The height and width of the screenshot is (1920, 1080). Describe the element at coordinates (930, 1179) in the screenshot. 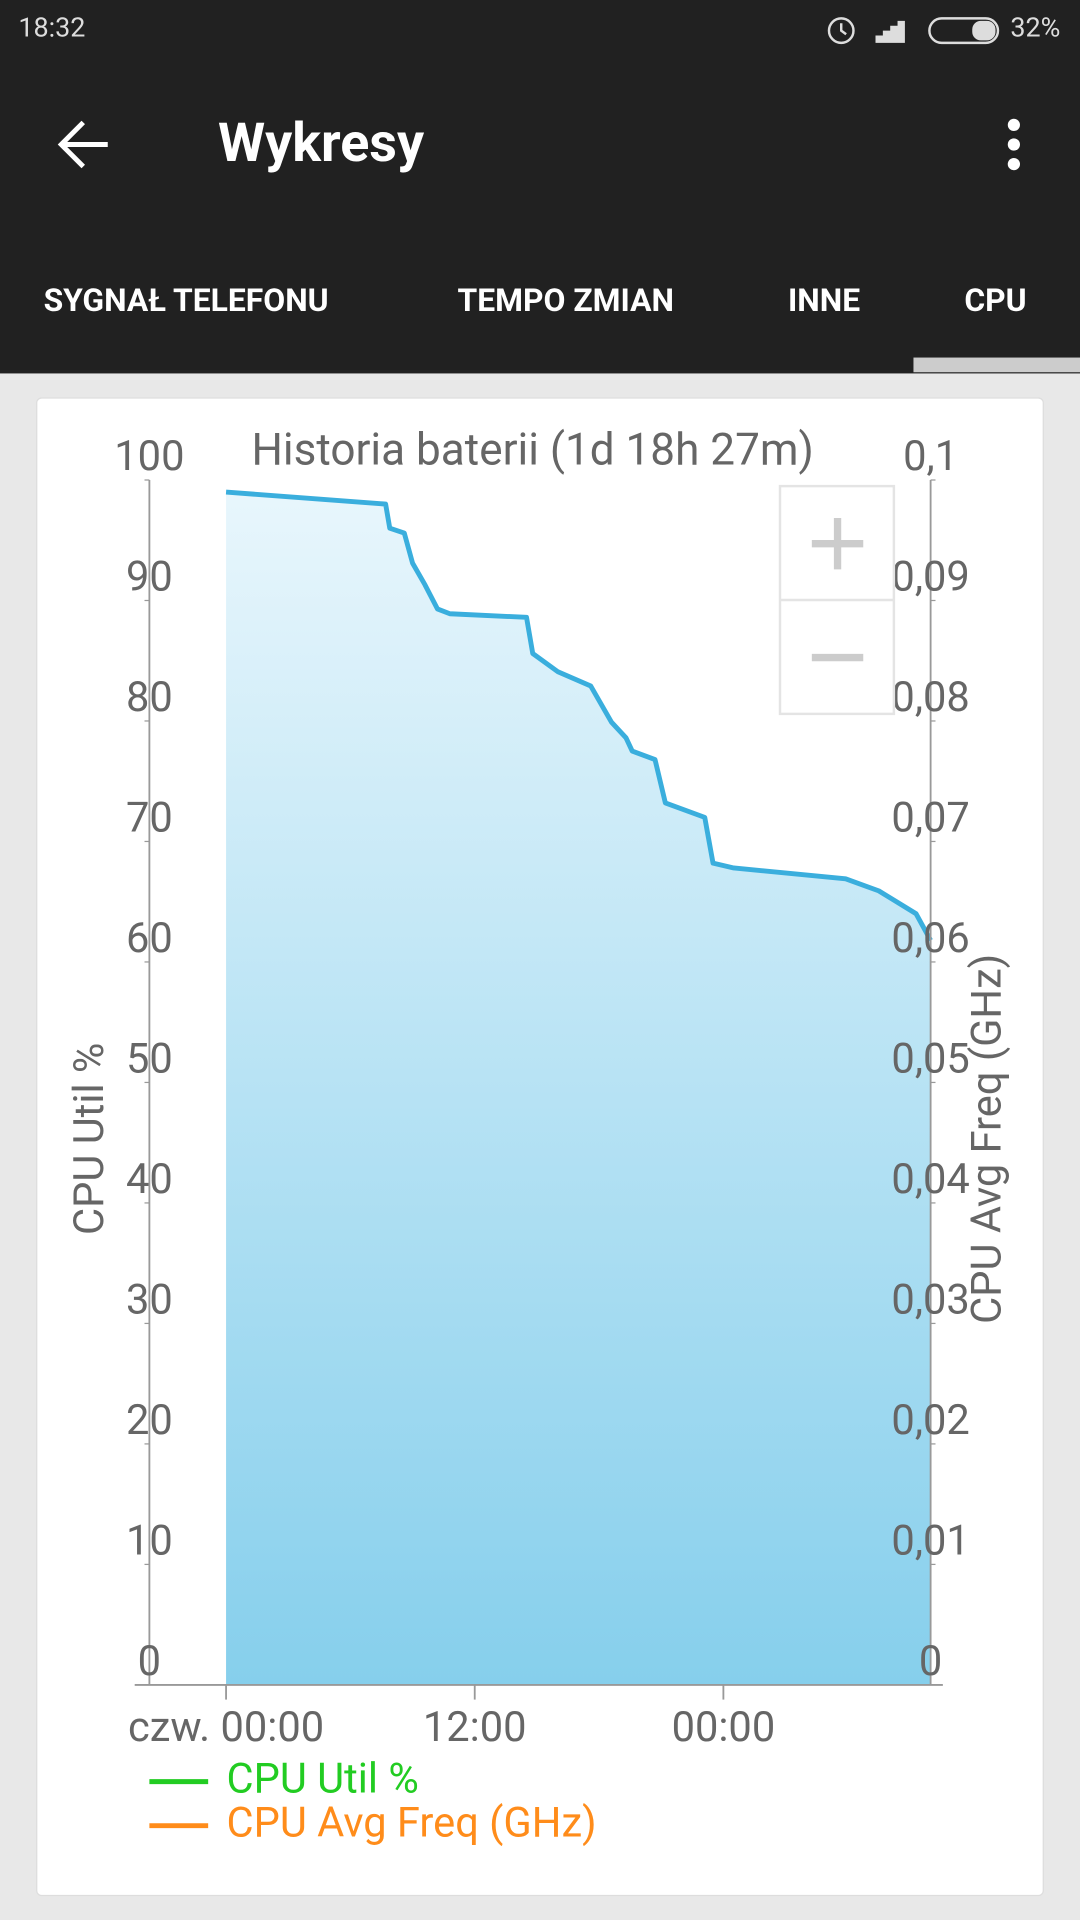

I see `y2-tick-label: 0,04` at that location.